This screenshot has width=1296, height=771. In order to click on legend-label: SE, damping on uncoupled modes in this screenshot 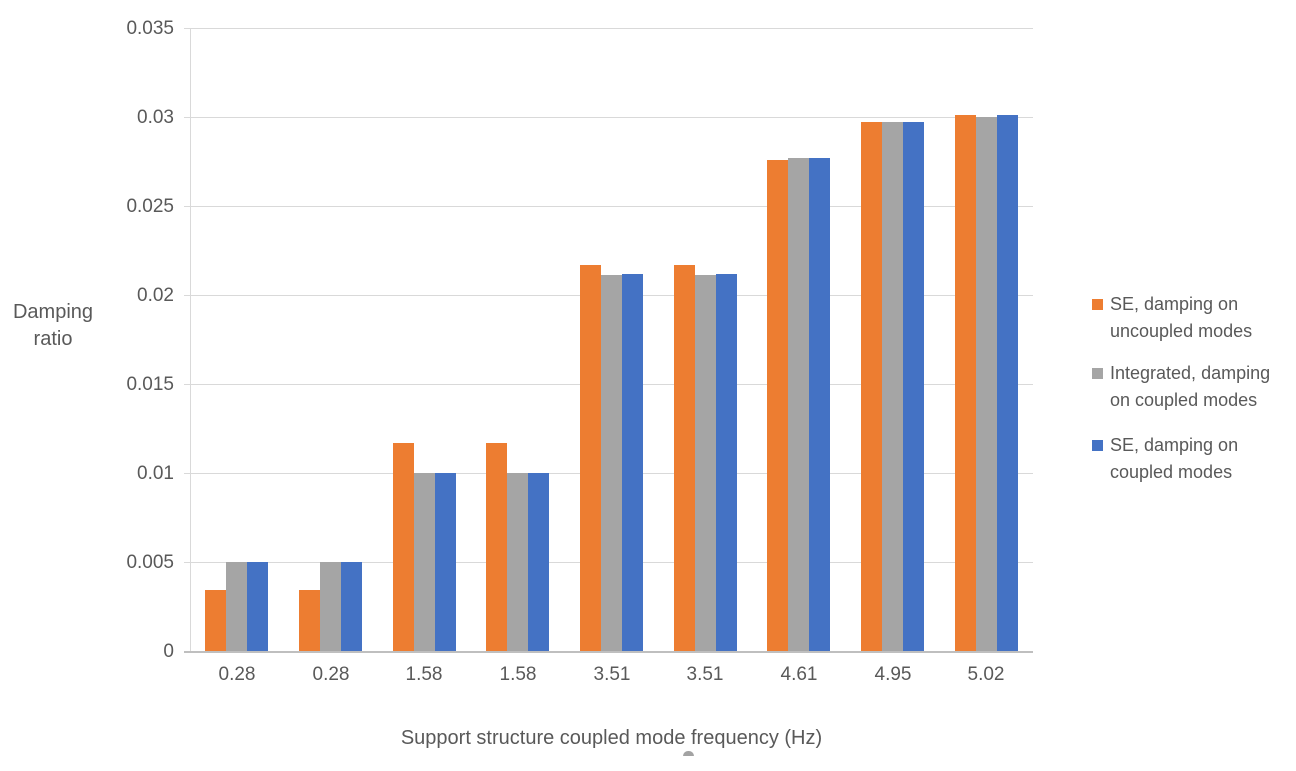, I will do `click(1181, 317)`.